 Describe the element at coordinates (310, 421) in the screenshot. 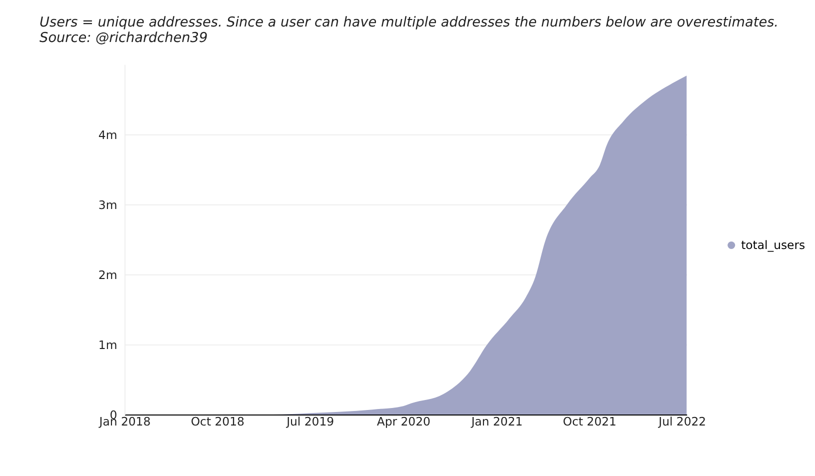

I see `x-tick-label: Jul 2019` at that location.